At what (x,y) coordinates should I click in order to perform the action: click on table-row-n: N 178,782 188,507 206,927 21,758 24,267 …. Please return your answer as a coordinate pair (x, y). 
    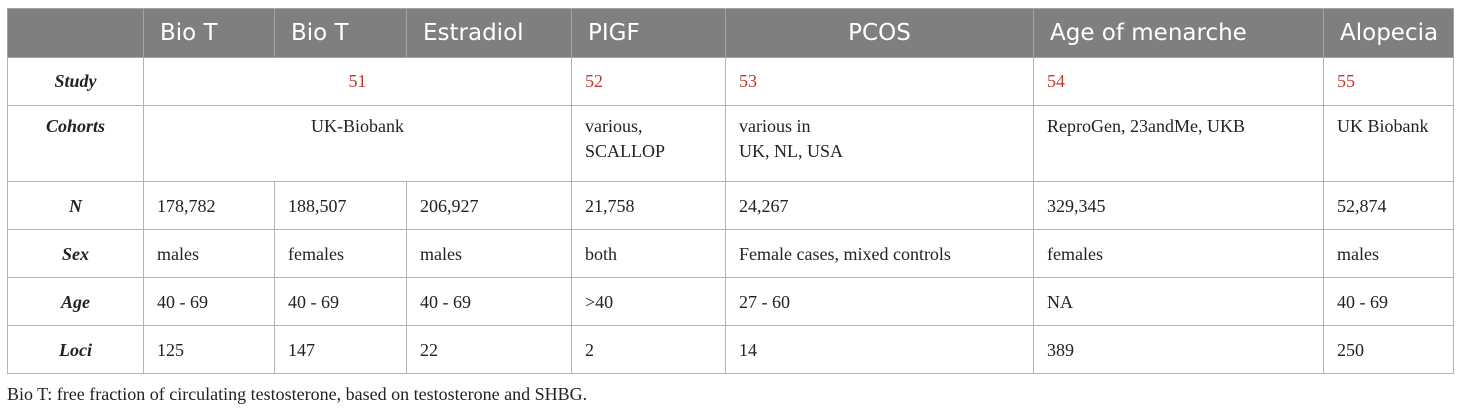
    Looking at the image, I should click on (730, 205).